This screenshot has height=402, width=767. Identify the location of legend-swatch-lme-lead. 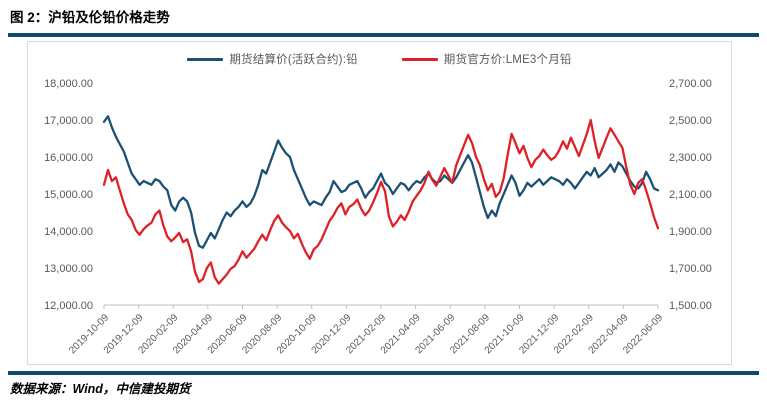
(419, 59).